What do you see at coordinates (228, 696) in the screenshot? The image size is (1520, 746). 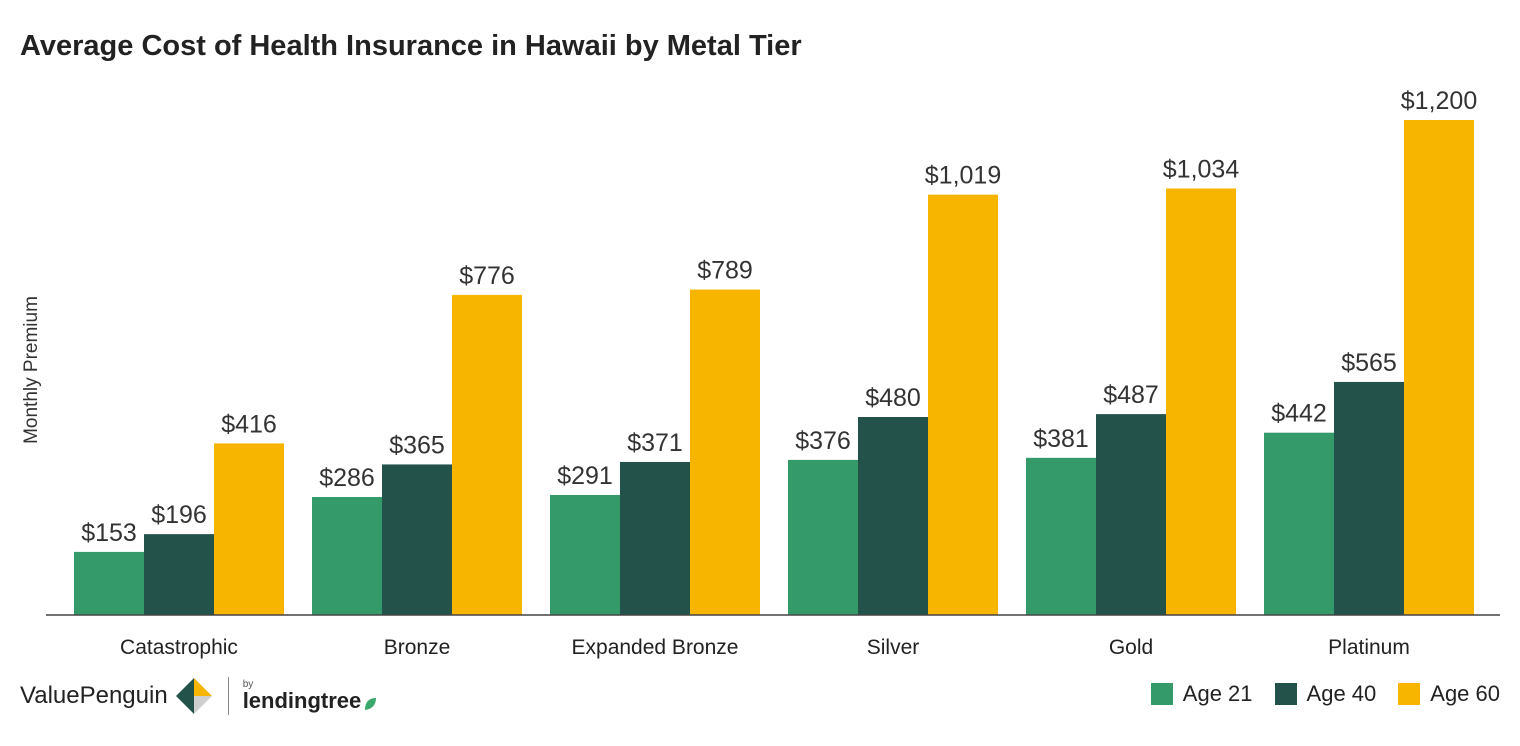 I see `brand-divider` at bounding box center [228, 696].